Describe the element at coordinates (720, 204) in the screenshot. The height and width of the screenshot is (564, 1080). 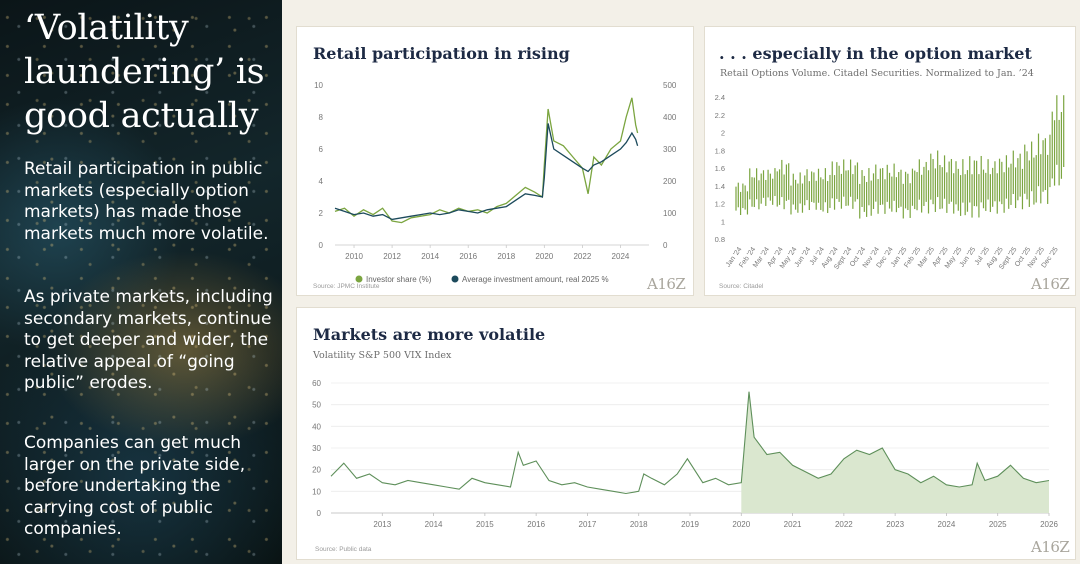
I see `y-tick-label: 1.2` at that location.